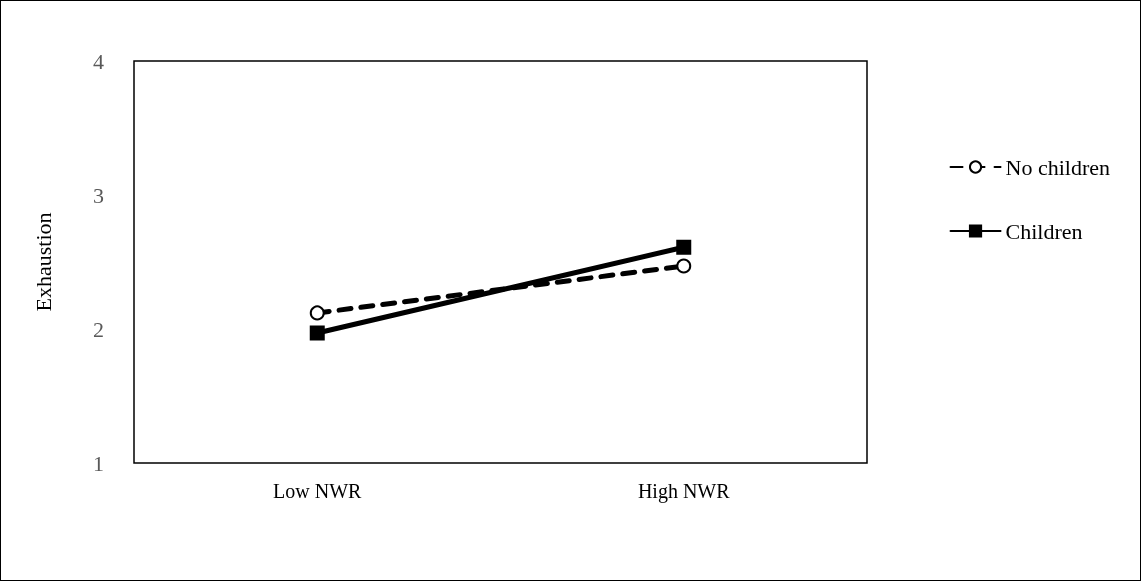 The height and width of the screenshot is (581, 1141). I want to click on legend-label: No children, so click(1057, 167).